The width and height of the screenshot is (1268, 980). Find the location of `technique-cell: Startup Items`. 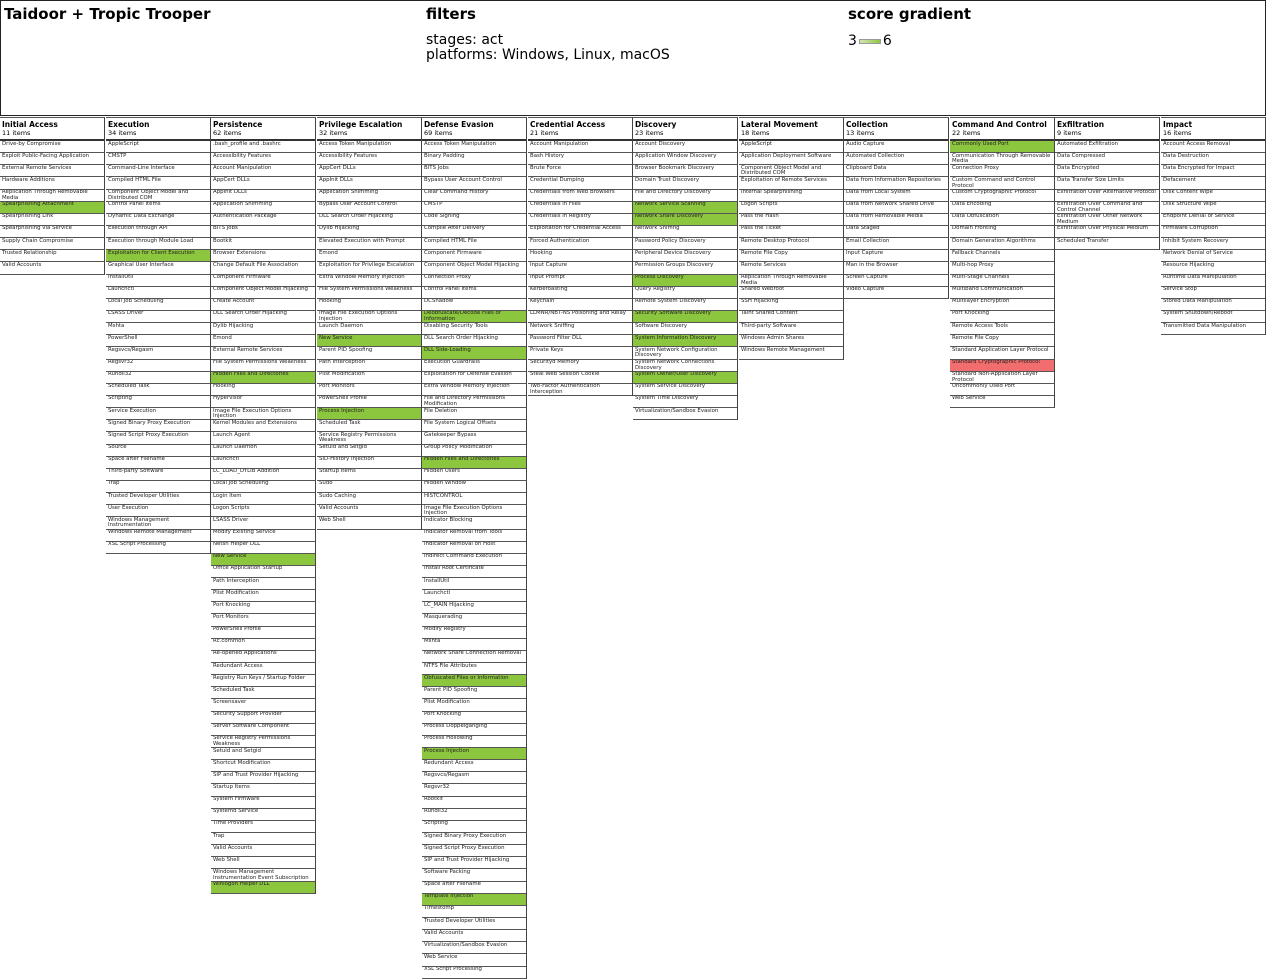

technique-cell: Startup Items is located at coordinates (263, 790).